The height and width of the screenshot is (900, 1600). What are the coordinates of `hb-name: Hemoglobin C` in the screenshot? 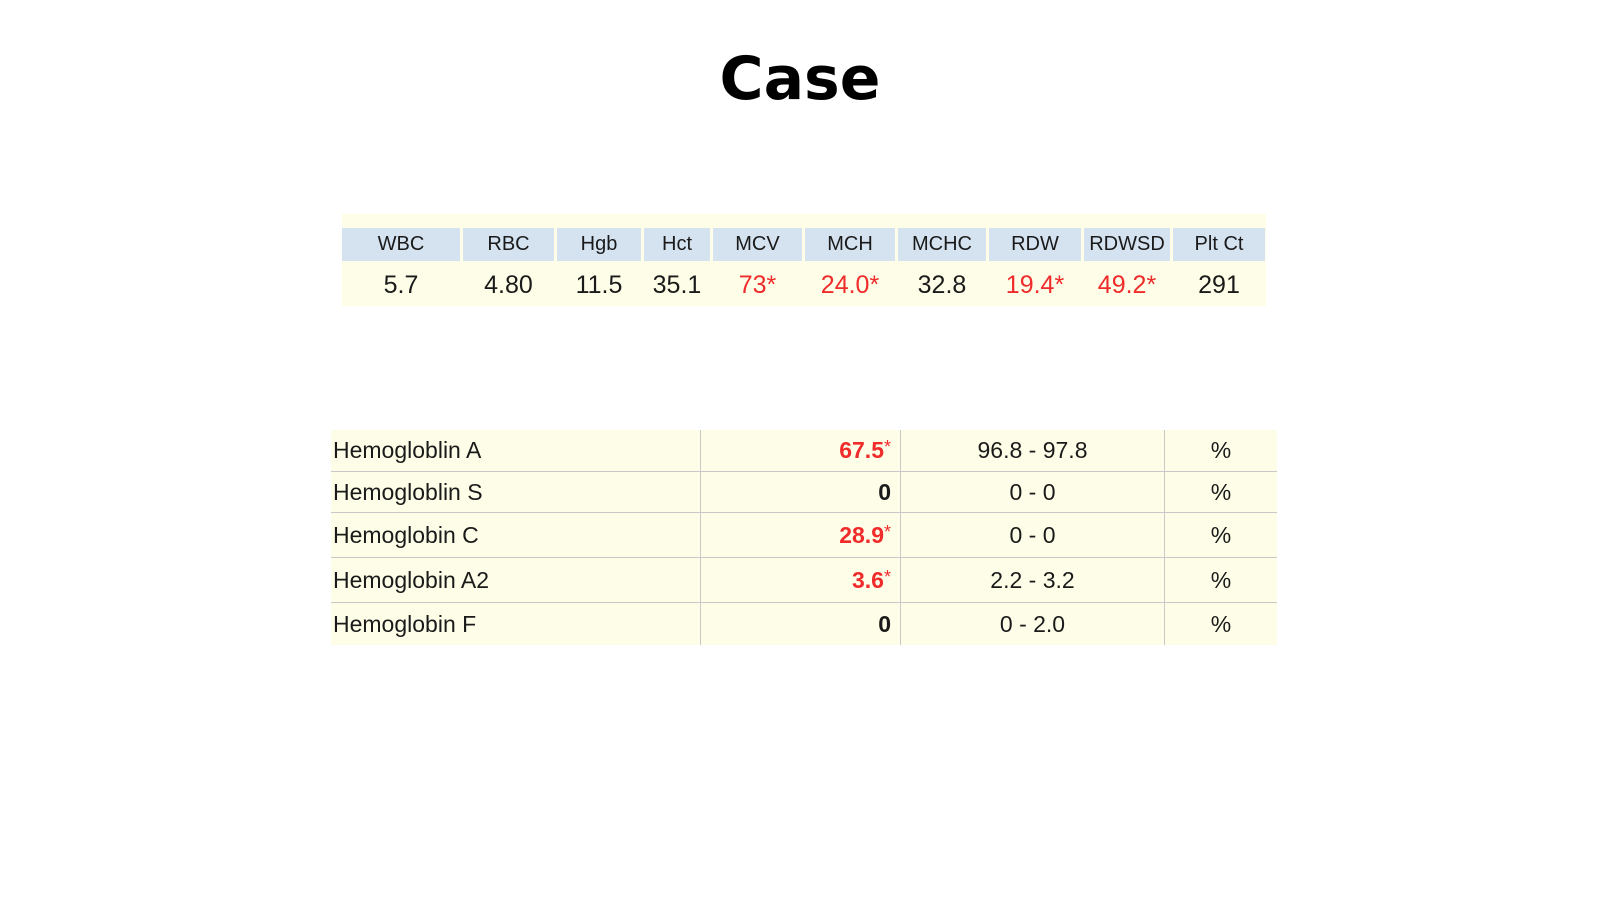 It's located at (516, 535).